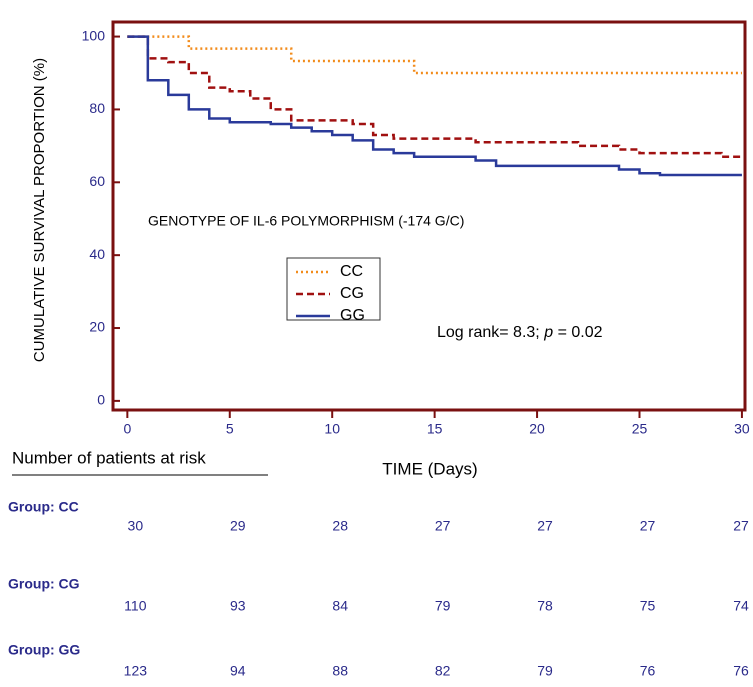 The height and width of the screenshot is (687, 753). Describe the element at coordinates (352, 293) in the screenshot. I see `legend-label: CG` at that location.